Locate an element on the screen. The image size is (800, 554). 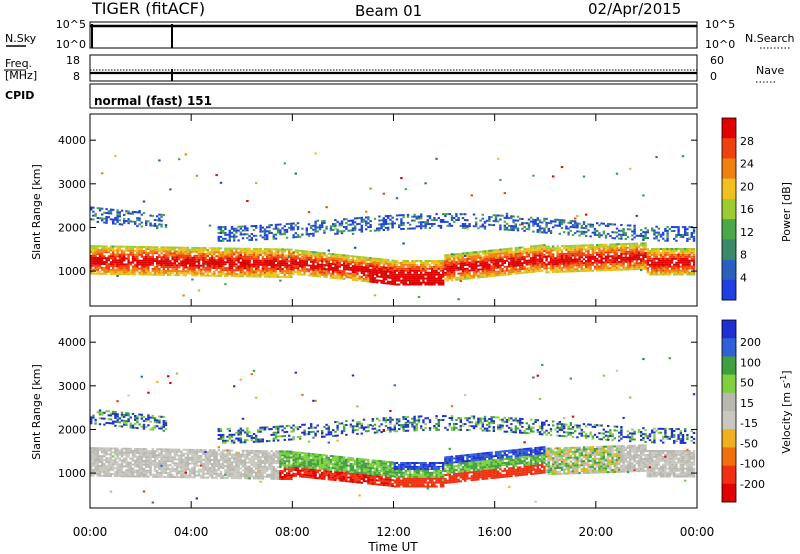
cpid-panel: CPID normal (fast) 151 is located at coordinates (351, 96).